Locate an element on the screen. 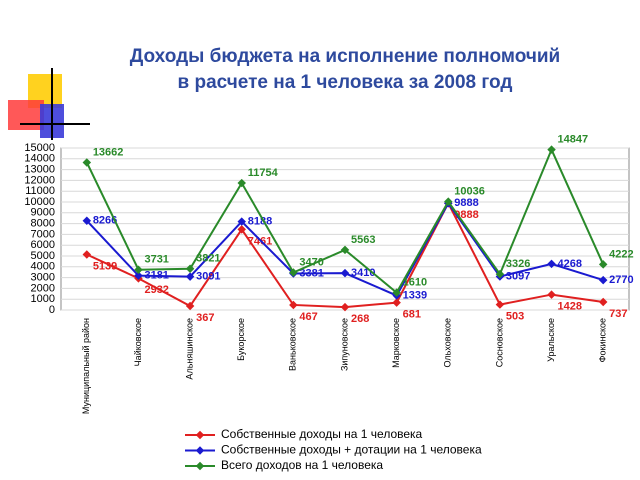  data-label: 3470 is located at coordinates (311, 262).